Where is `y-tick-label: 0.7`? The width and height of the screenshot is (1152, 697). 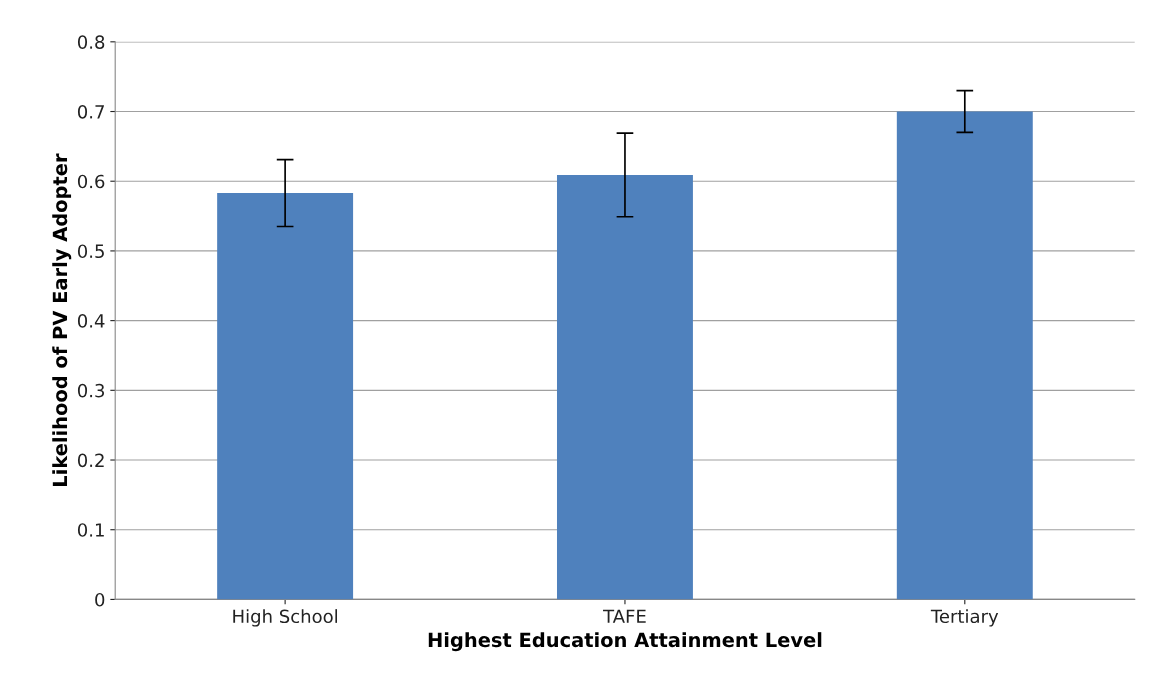 y-tick-label: 0.7 is located at coordinates (90, 111).